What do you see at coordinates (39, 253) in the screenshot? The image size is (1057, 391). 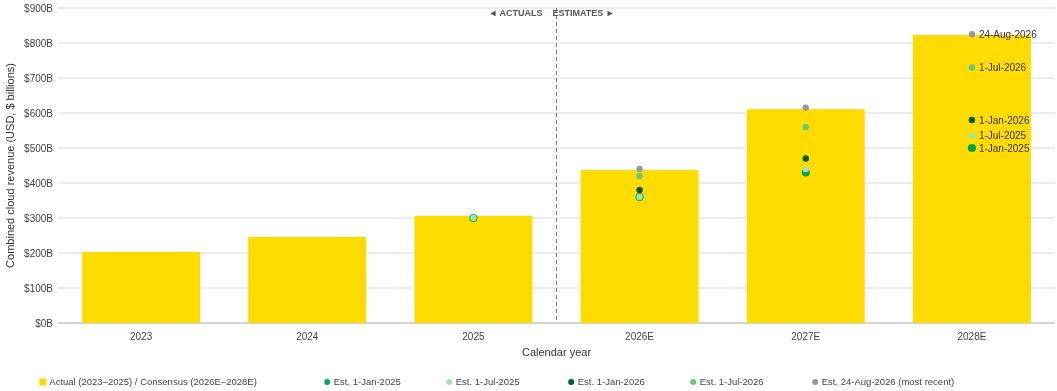 I see `y-tick-label: $200B` at bounding box center [39, 253].